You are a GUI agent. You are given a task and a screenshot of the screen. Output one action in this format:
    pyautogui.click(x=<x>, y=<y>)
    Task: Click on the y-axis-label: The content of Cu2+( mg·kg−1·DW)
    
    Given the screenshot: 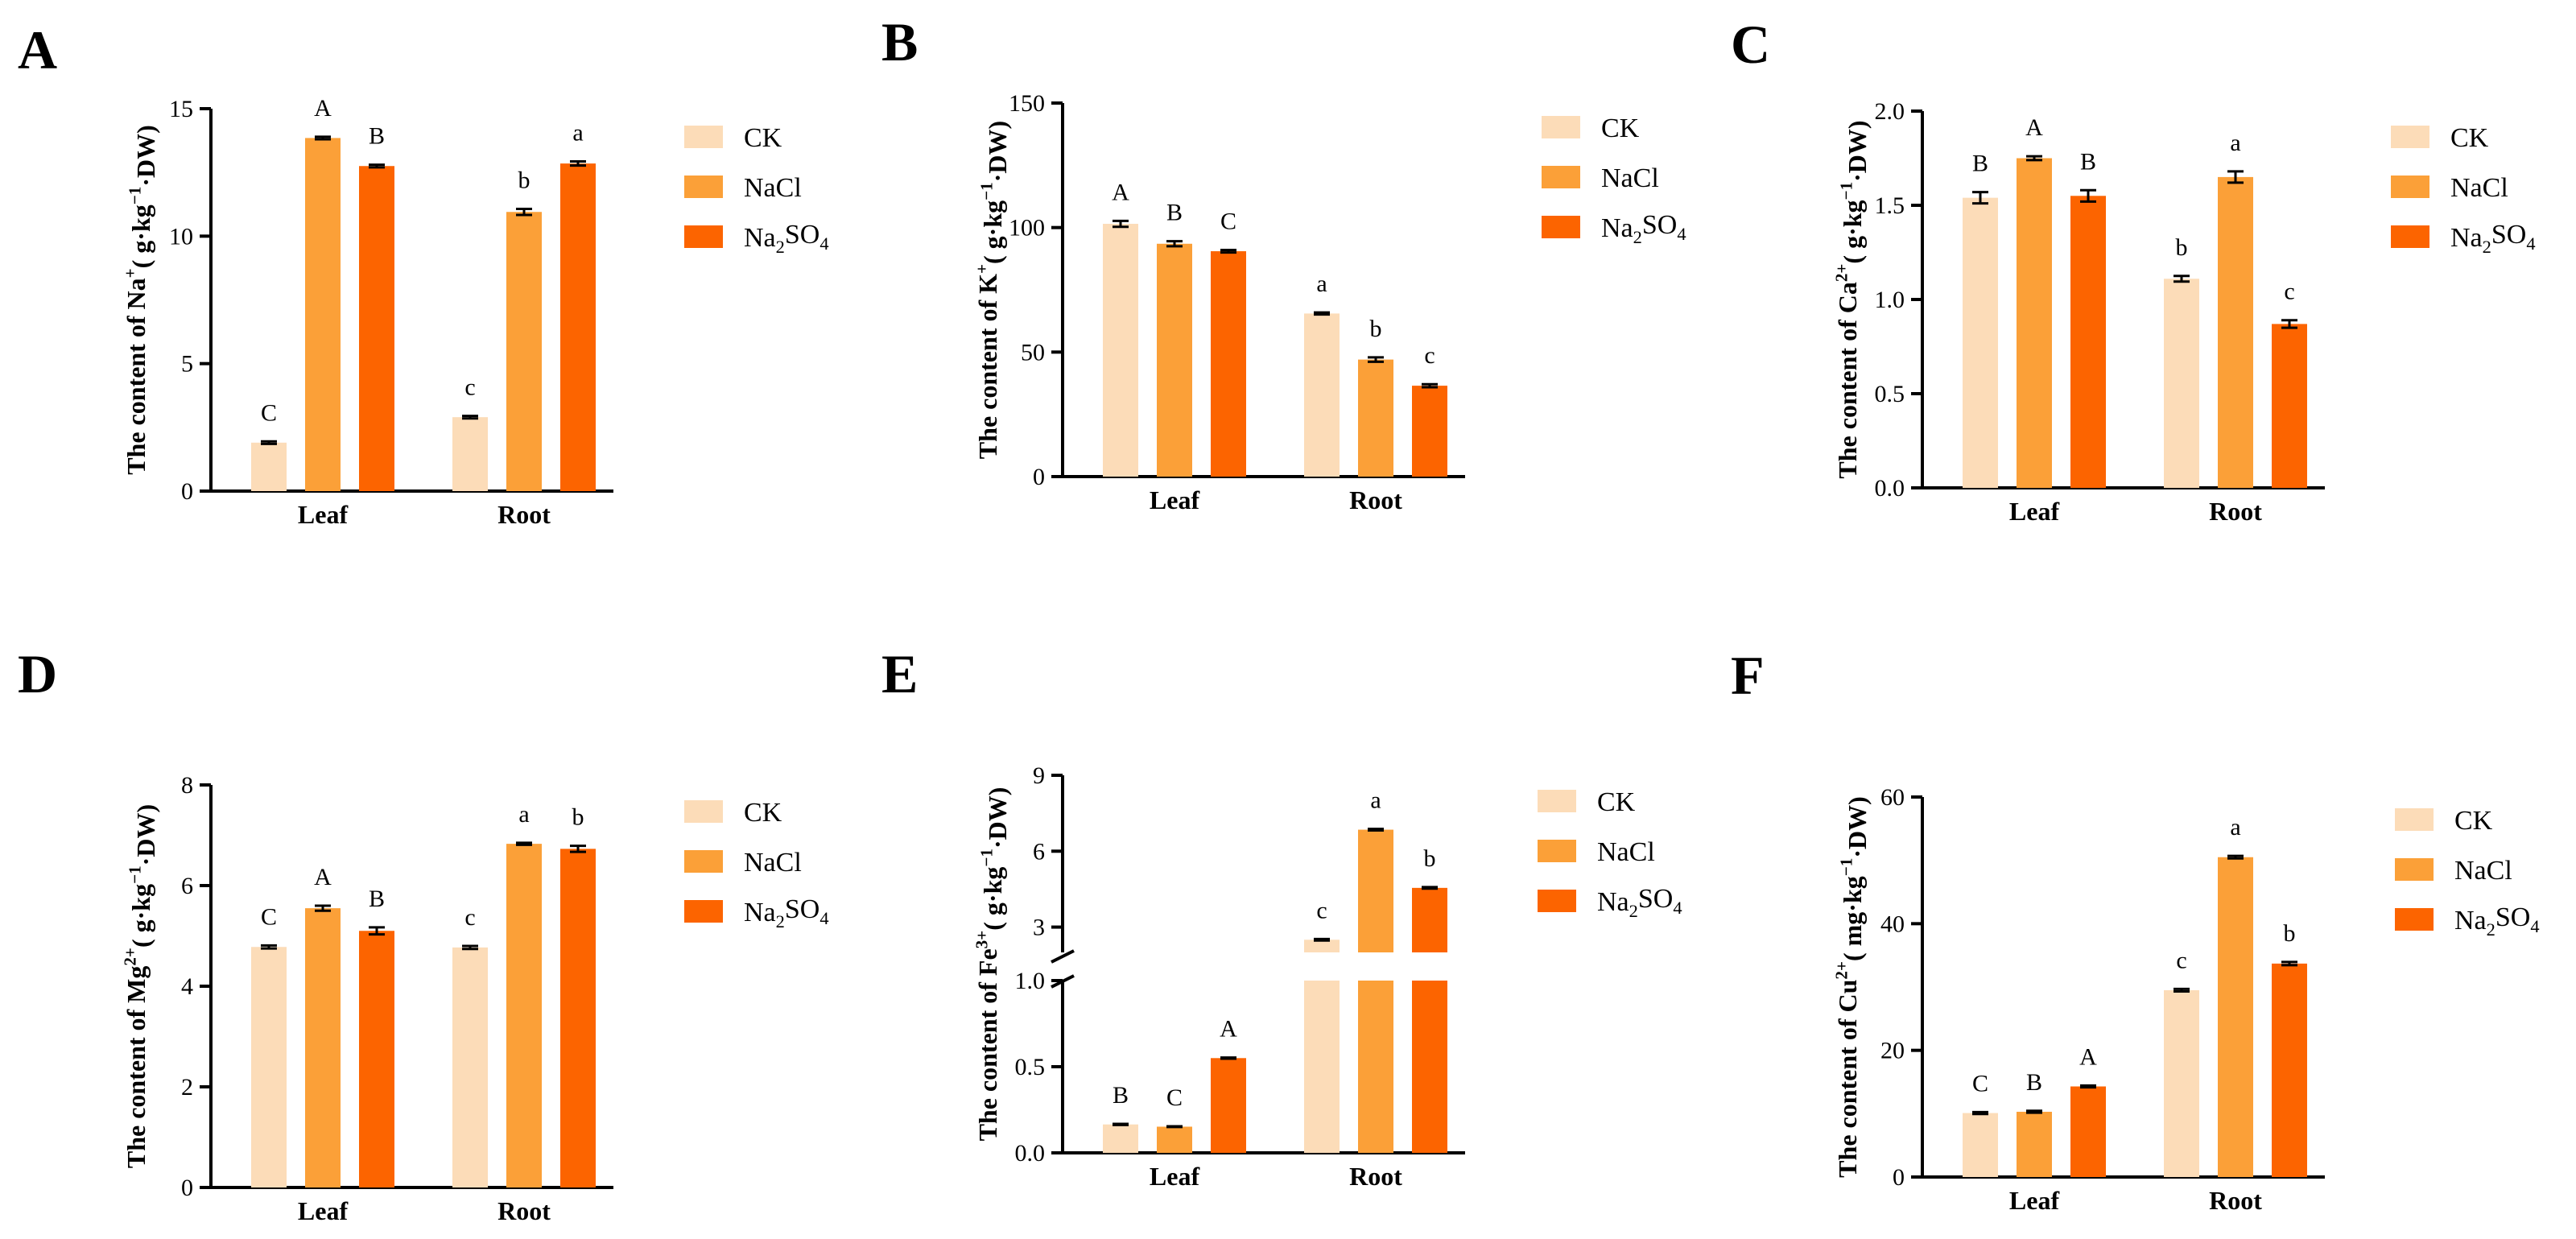 What is the action you would take?
    pyautogui.click(x=1851, y=987)
    